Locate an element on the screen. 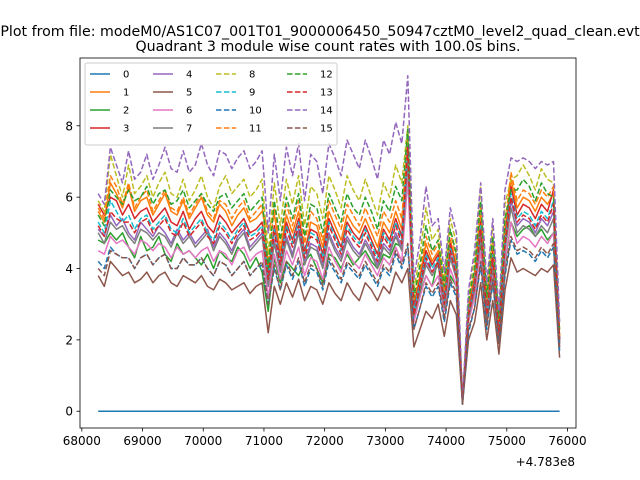  y-tick-label: 4 is located at coordinates (69, 269).